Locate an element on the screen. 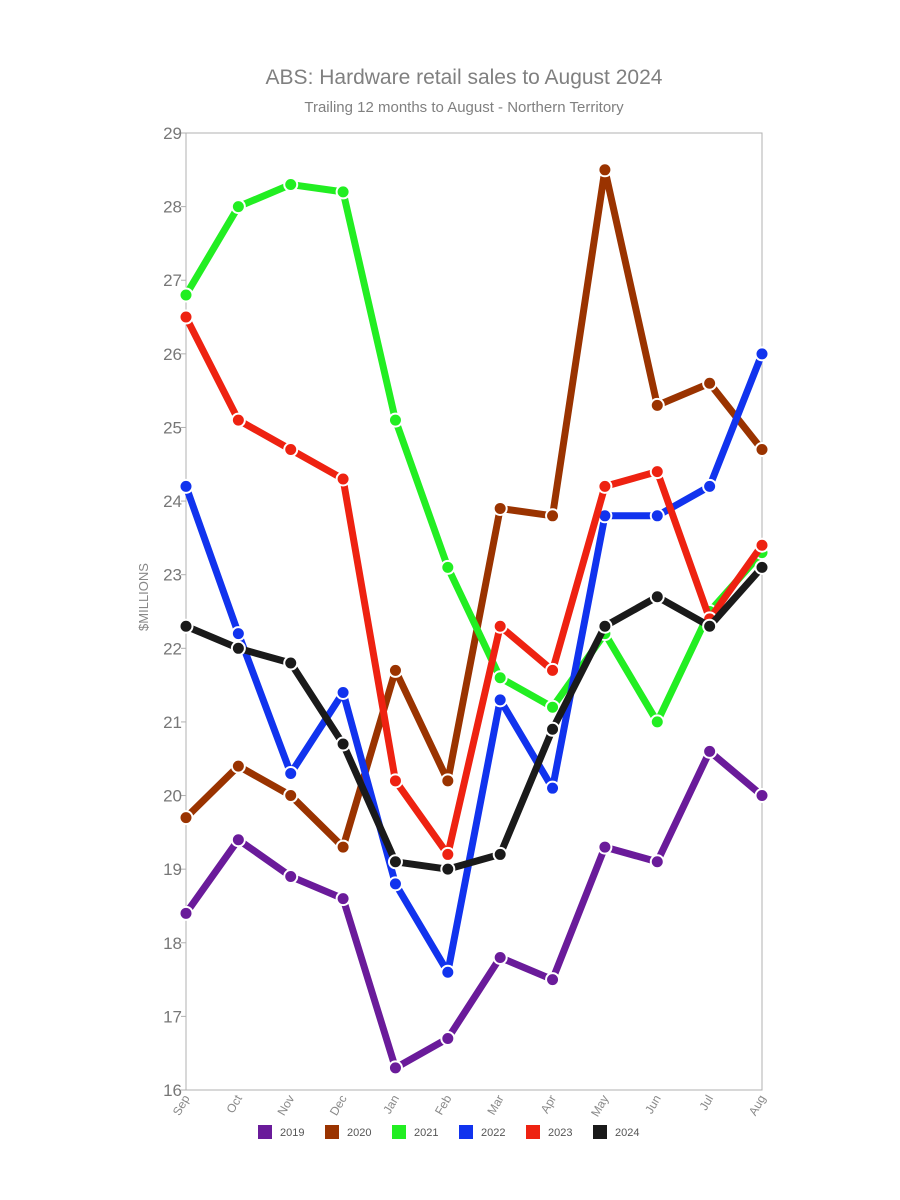 Image resolution: width=900 pixels, height=1200 pixels. y-tick-label: 16 is located at coordinates (172, 1090).